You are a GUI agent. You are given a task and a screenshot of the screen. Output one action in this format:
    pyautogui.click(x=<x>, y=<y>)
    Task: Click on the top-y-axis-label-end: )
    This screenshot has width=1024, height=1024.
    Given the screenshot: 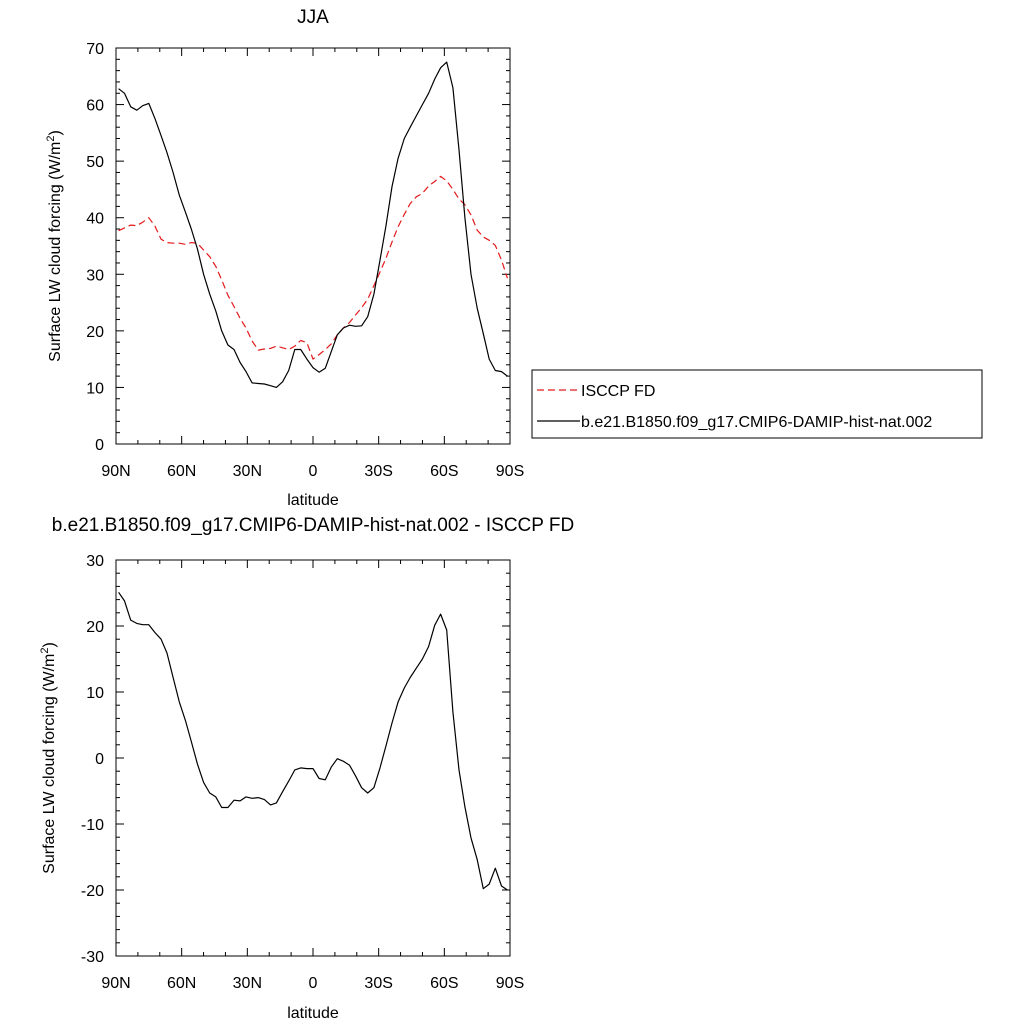 What is the action you would take?
    pyautogui.click(x=55, y=132)
    